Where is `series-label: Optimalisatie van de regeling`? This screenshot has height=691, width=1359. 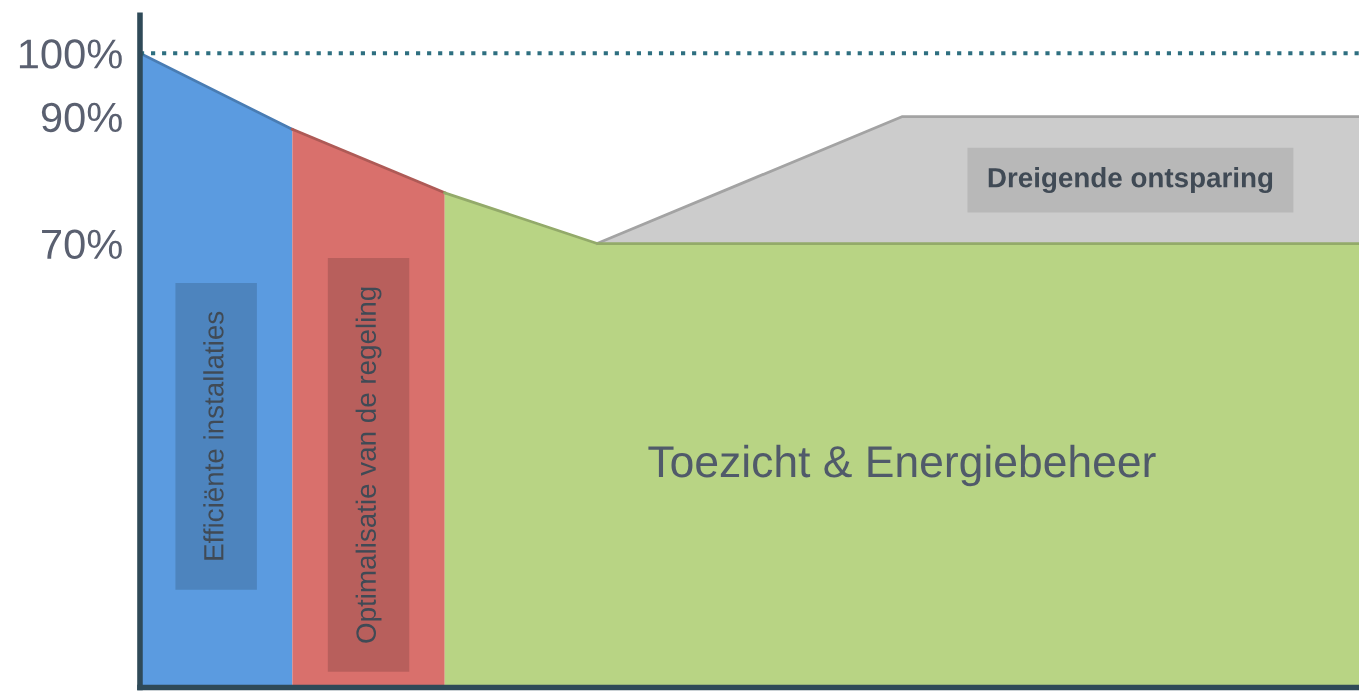
series-label: Optimalisatie van de regeling is located at coordinates (368, 465).